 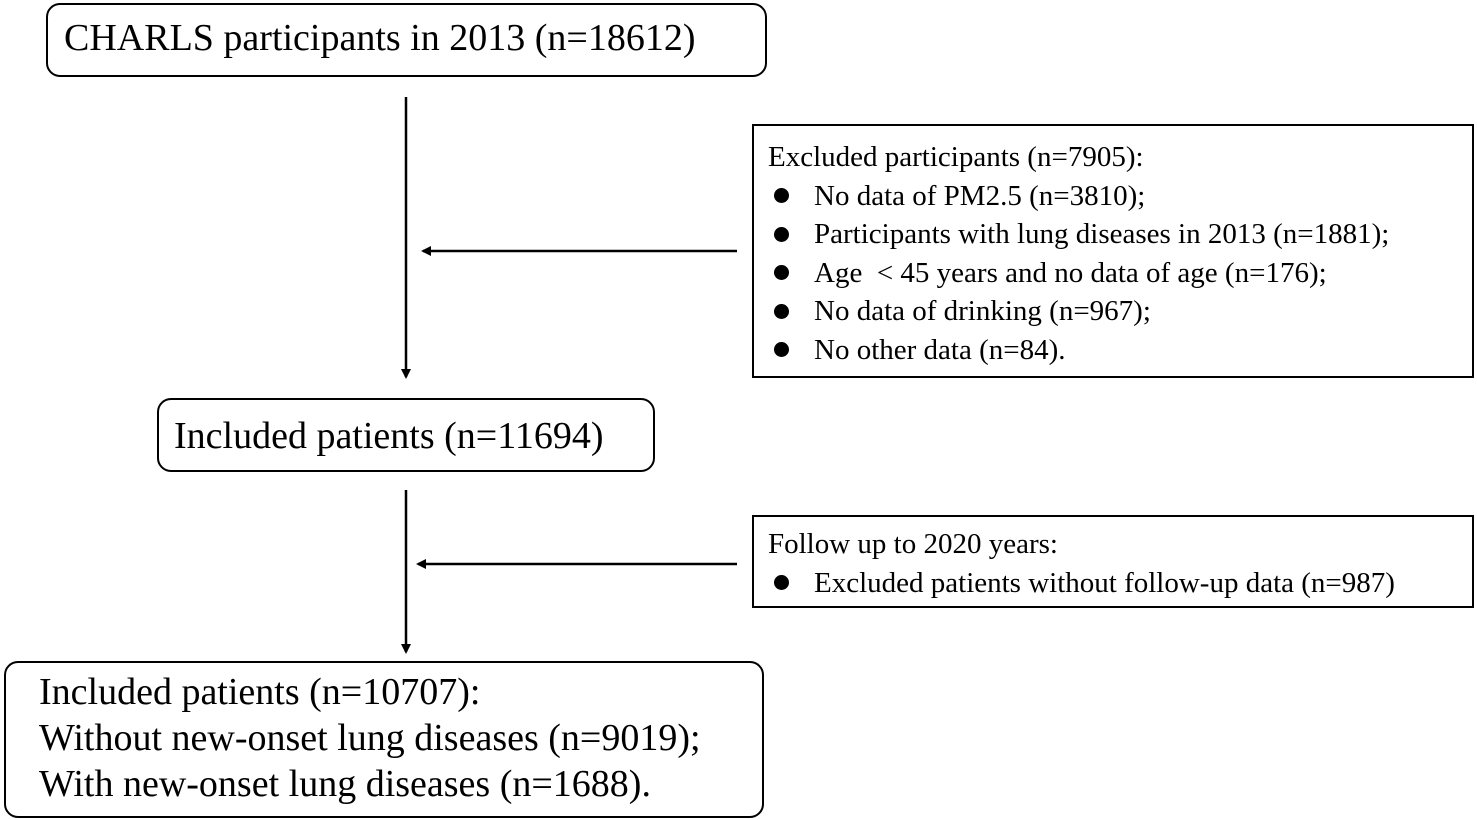 I want to click on final-line: Included patients (n=10707):, so click(x=260, y=692).